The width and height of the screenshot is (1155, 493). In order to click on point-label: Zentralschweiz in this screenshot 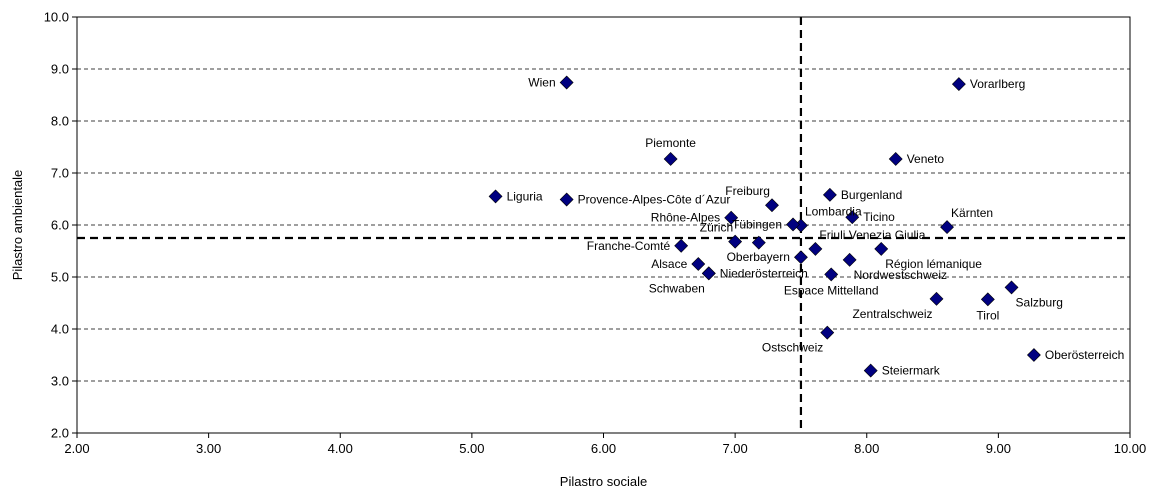, I will do `click(892, 314)`.